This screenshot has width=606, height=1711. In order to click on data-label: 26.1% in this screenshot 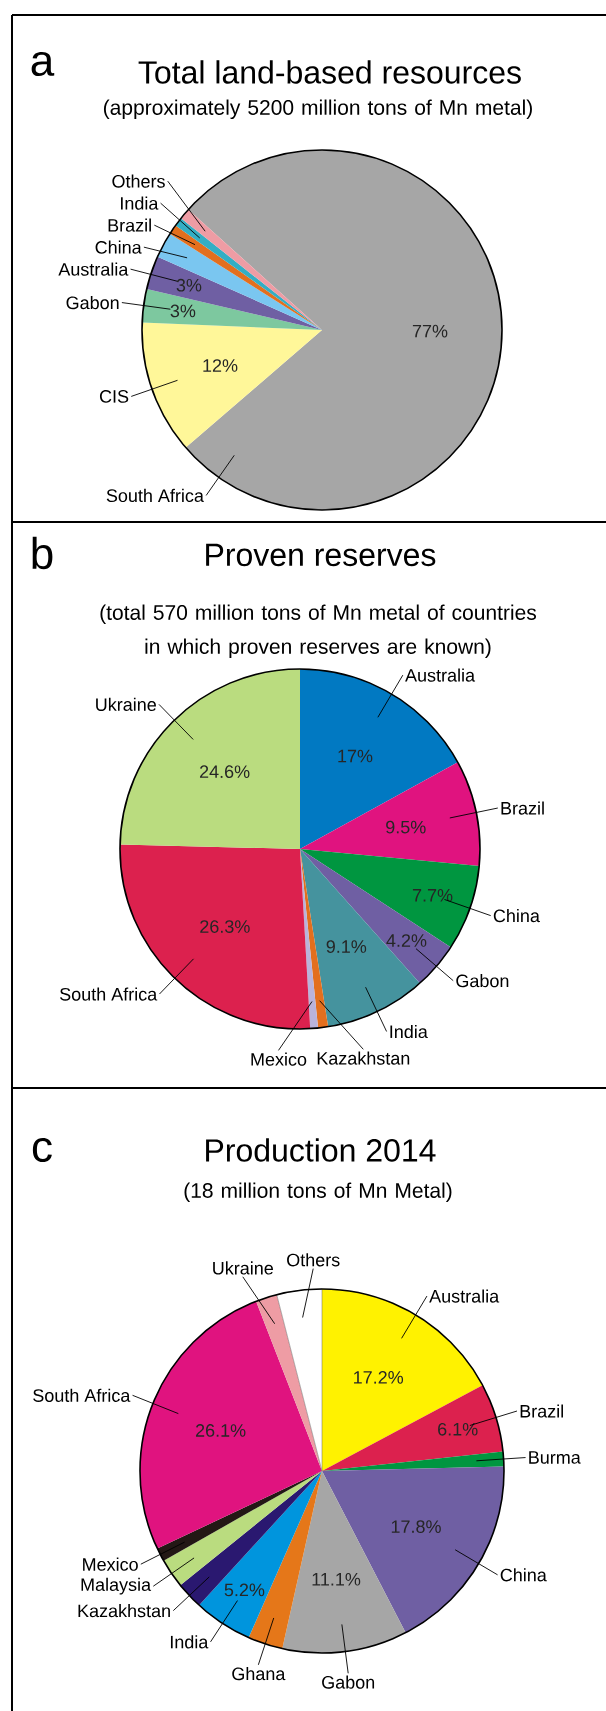, I will do `click(220, 1430)`.